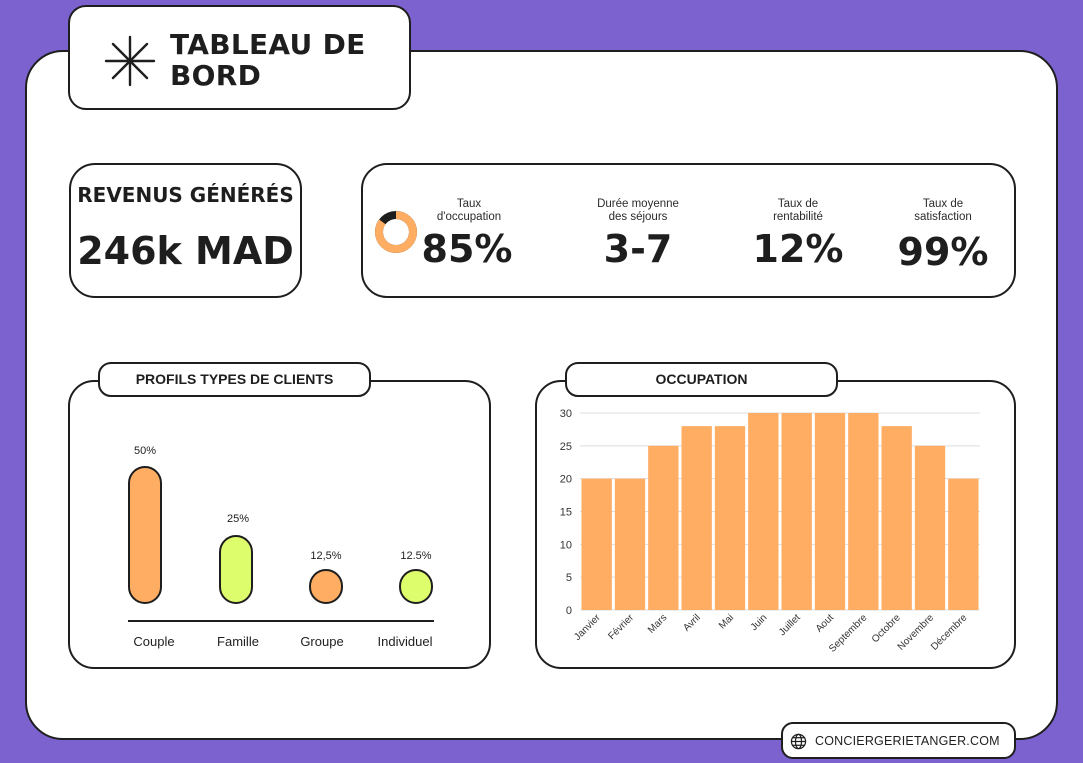 The width and height of the screenshot is (1083, 763). What do you see at coordinates (569, 611) in the screenshot?
I see `y-tick-label: 0` at bounding box center [569, 611].